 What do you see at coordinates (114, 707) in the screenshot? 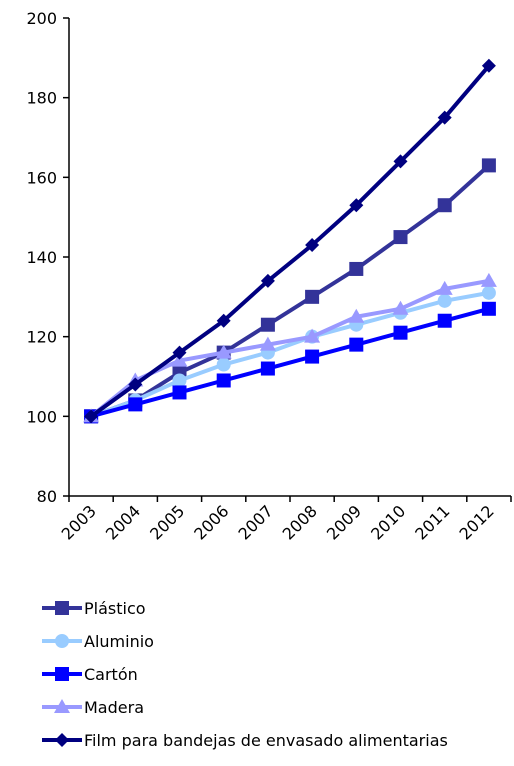
I see `legend-label: Madera` at bounding box center [114, 707].